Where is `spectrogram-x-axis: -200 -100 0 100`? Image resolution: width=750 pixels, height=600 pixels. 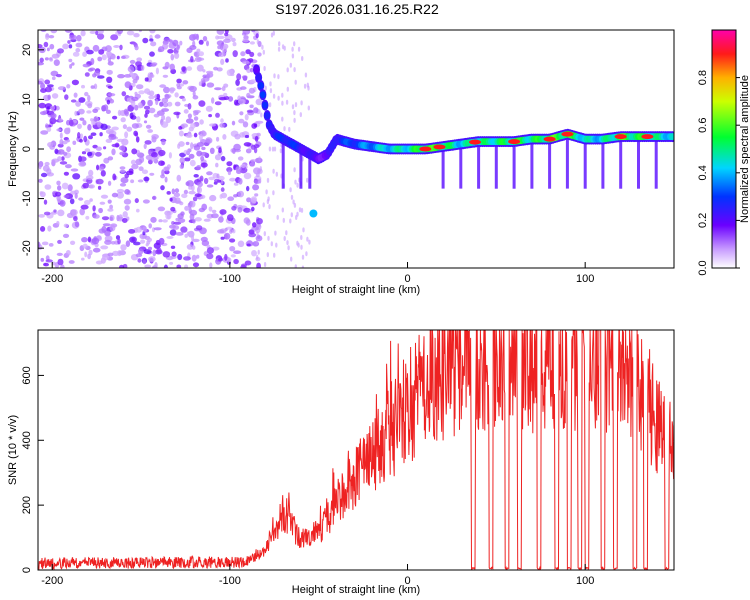 spectrogram-x-axis: -200 -100 0 100 is located at coordinates (317, 273).